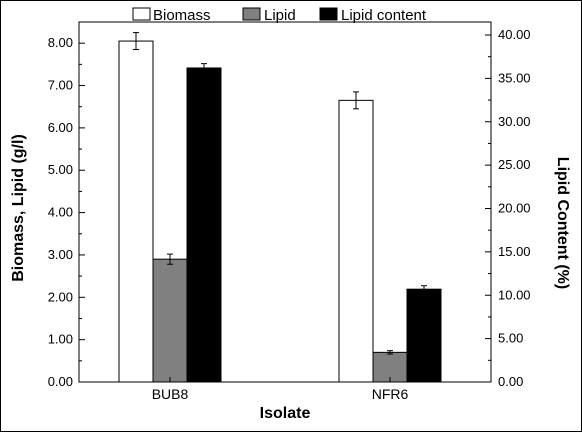 Image resolution: width=582 pixels, height=432 pixels. What do you see at coordinates (204, 225) in the screenshot?
I see `bar-lipid-content-bub8` at bounding box center [204, 225].